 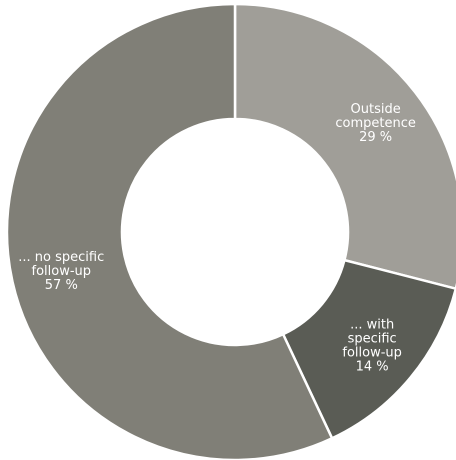 I want to click on slice-value-0: 29 %, so click(x=375, y=137).